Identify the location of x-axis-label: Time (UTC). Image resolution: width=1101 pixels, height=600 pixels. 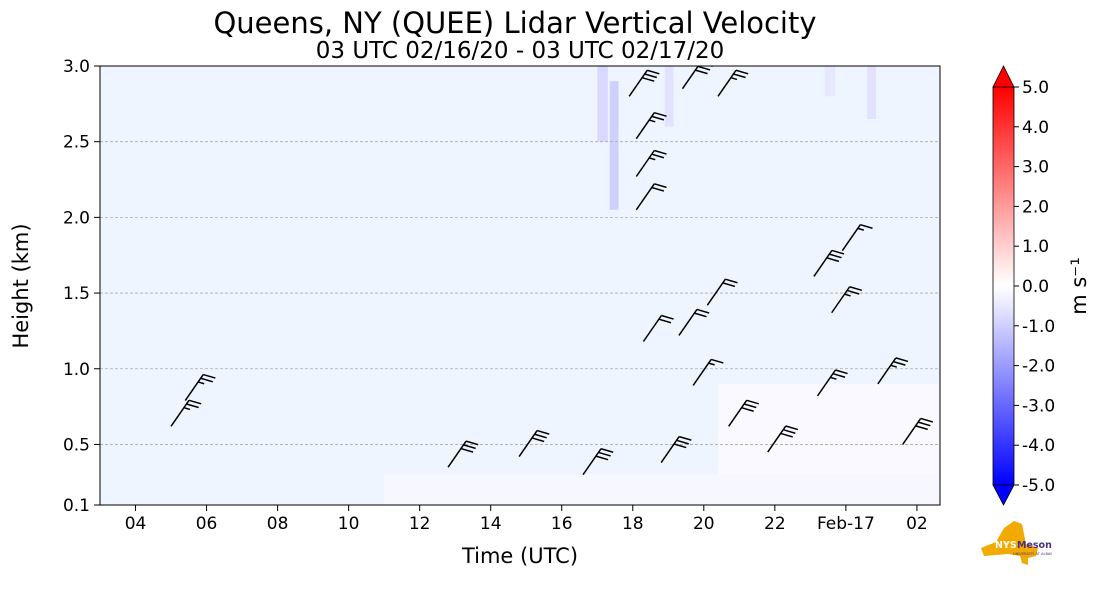
(519, 556).